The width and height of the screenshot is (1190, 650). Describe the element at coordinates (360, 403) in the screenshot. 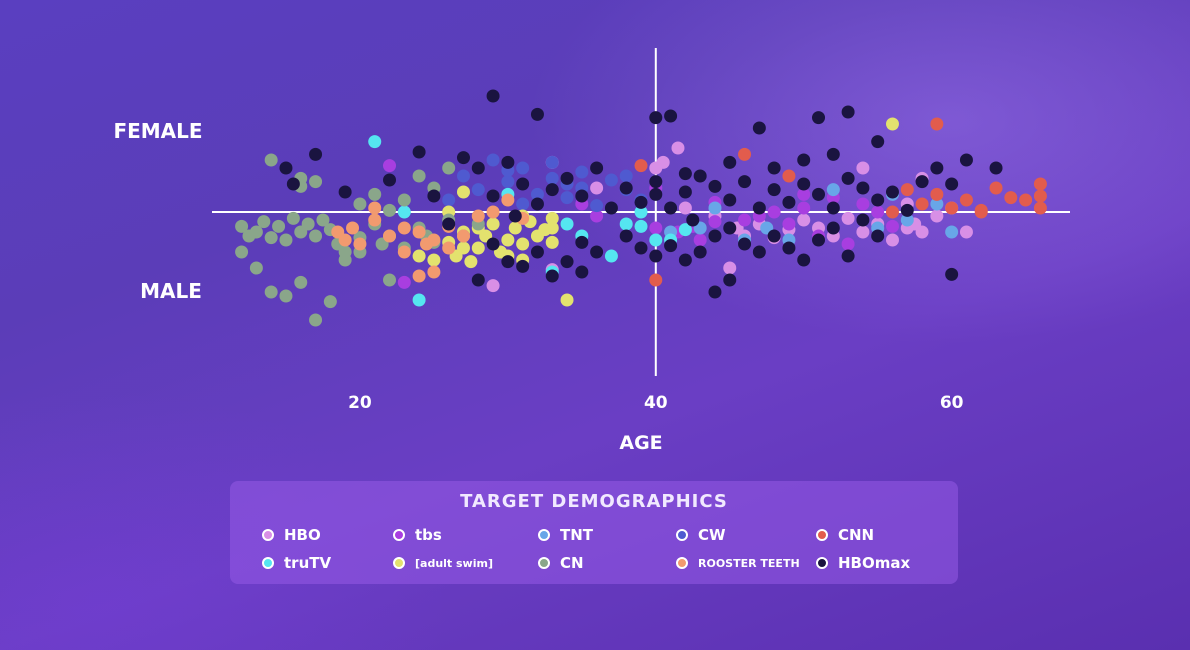

I see `x-tick-label: 20` at that location.